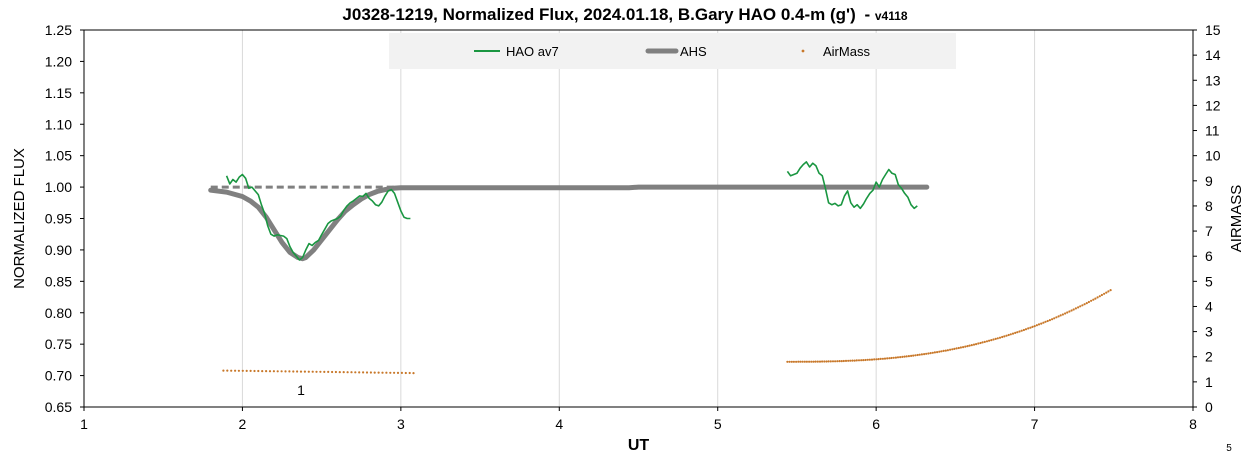 This screenshot has height=464, width=1252. Describe the element at coordinates (1193, 424) in the screenshot. I see `tick-label-x: 8` at that location.